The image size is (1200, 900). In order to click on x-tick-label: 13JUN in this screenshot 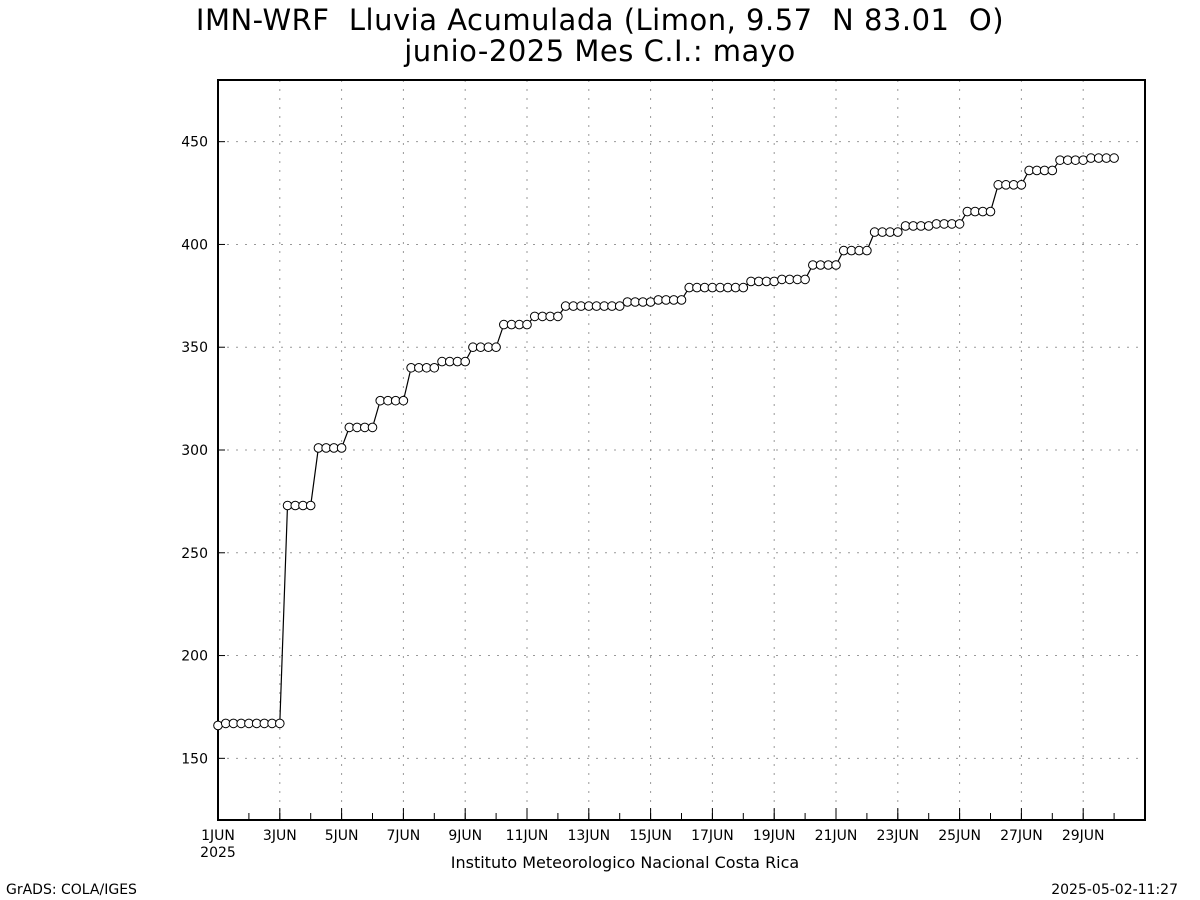, I will do `click(588, 836)`.